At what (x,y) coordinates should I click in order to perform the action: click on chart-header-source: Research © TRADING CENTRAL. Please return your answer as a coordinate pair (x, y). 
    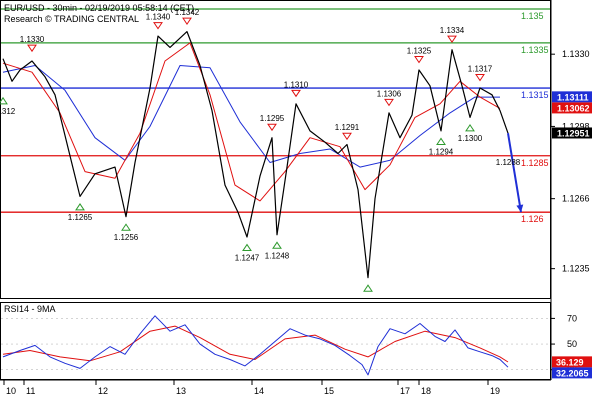
    Looking at the image, I should click on (71, 19).